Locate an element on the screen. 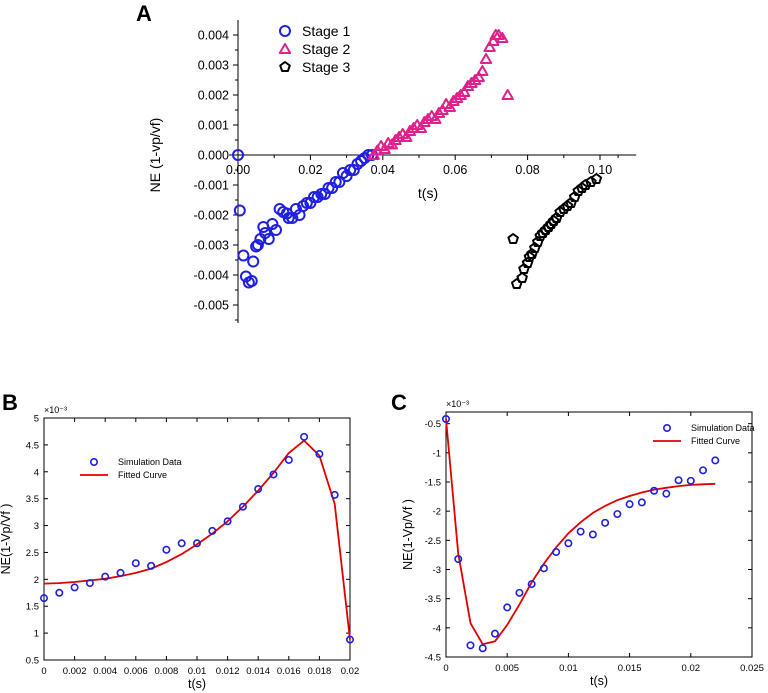  c-y-tick-label: -2 is located at coordinates (437, 512).